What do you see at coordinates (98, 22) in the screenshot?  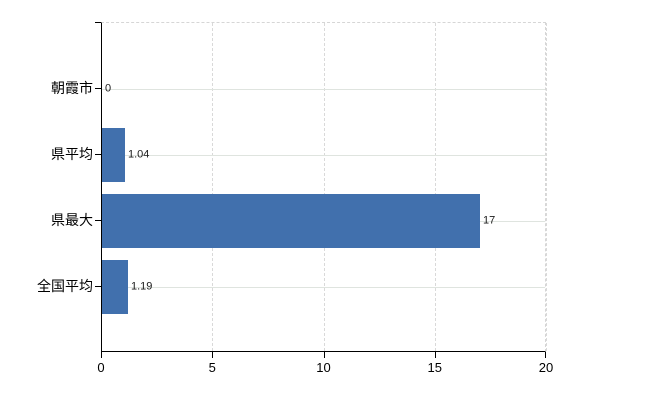 I see `y-axis-top-cap-tick` at bounding box center [98, 22].